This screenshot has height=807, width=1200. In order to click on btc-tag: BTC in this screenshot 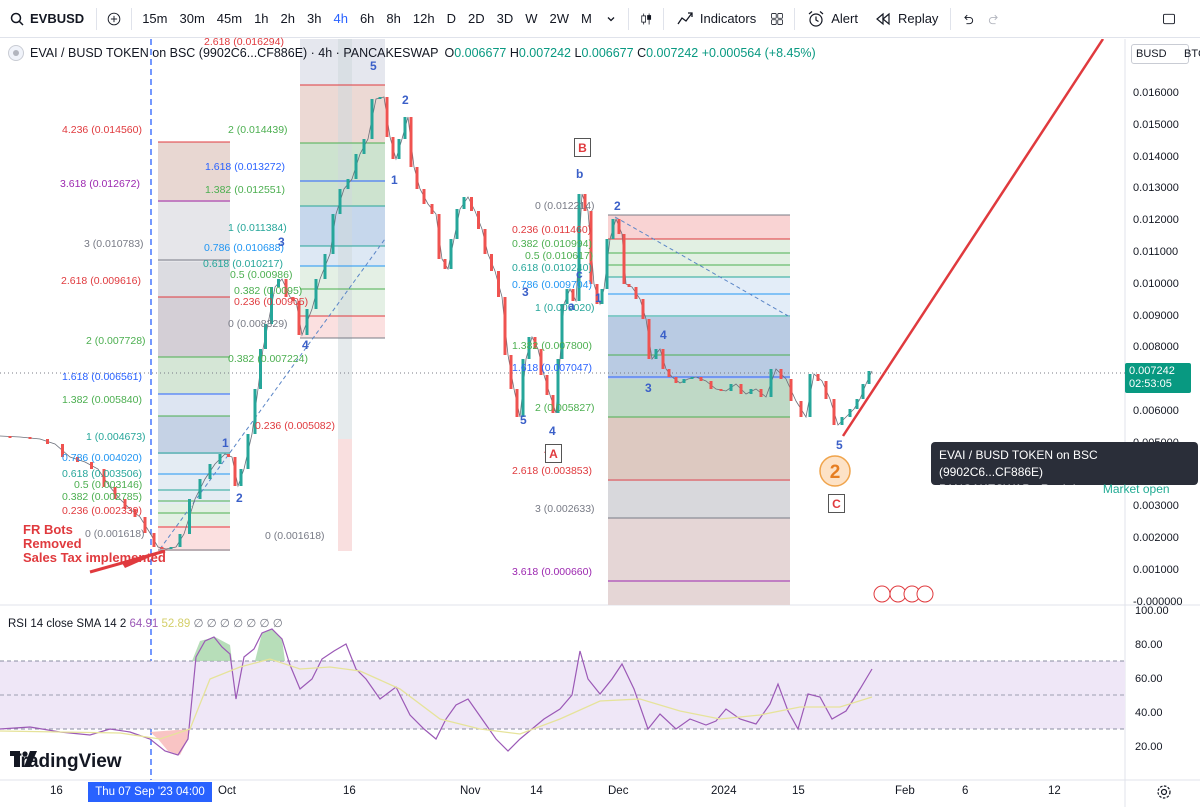, I will do `click(1192, 54)`.